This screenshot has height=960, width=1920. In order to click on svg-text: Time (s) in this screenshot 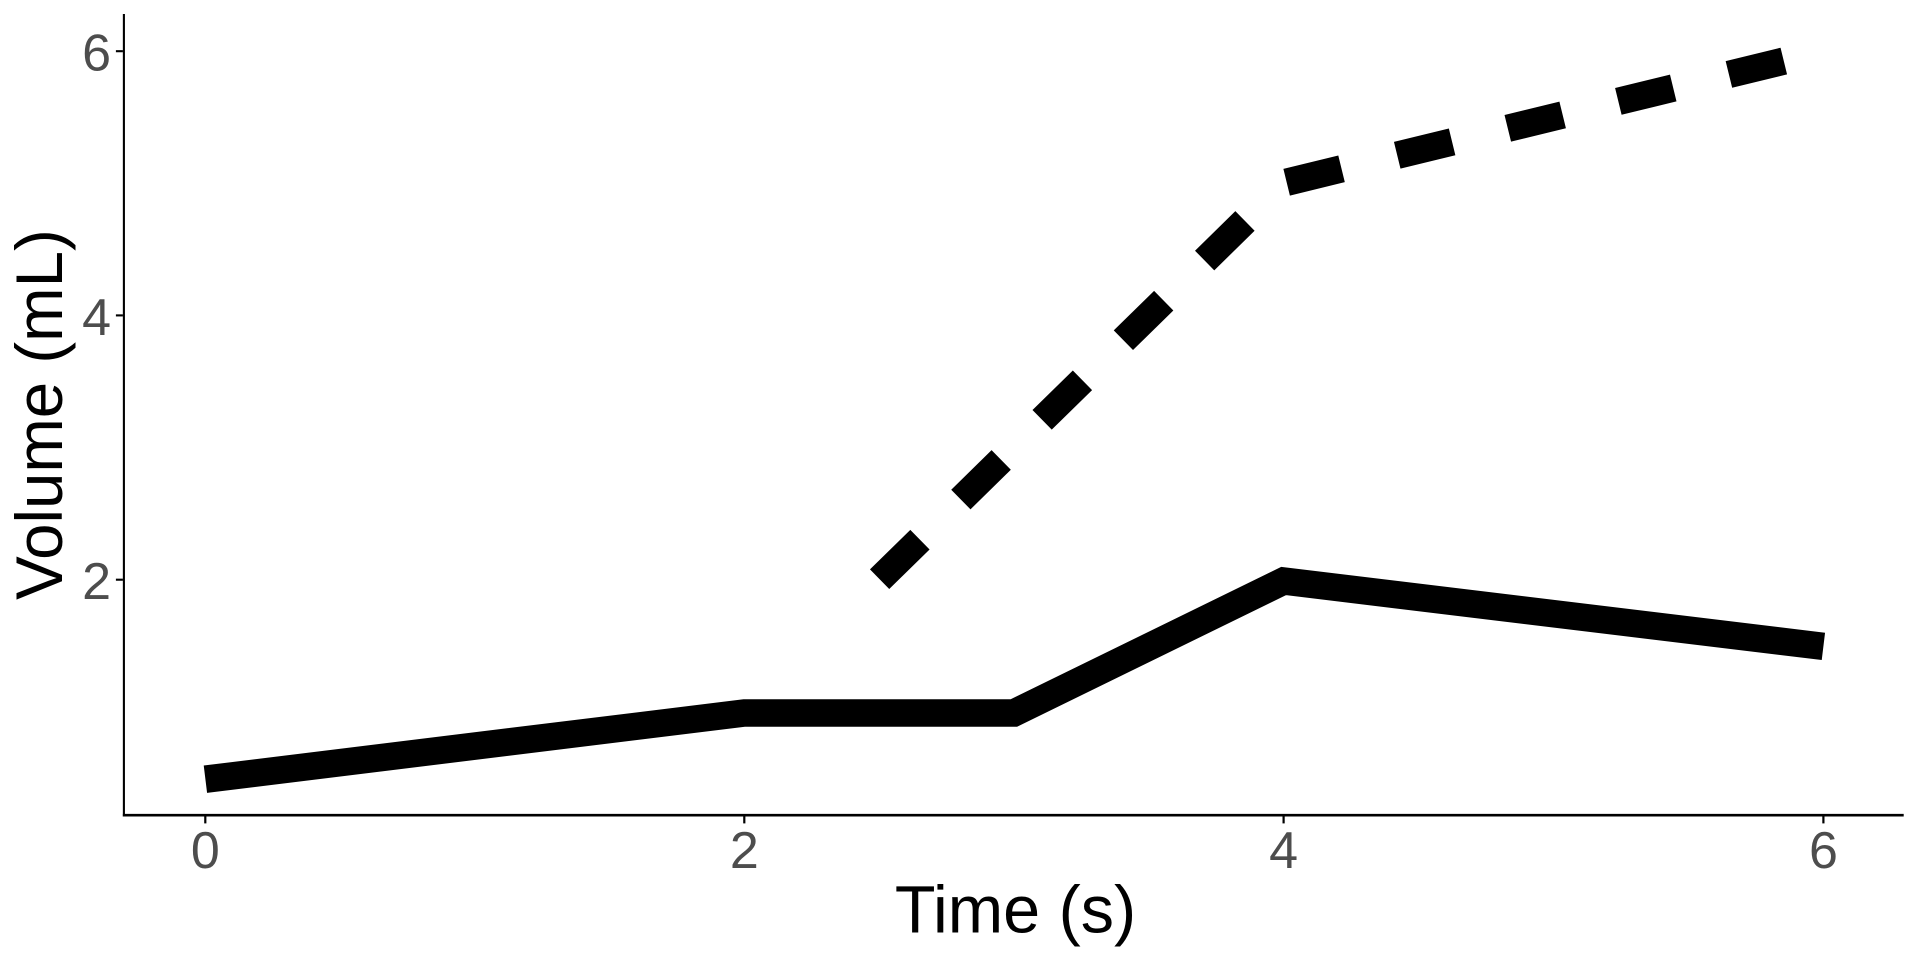, I will do `click(1015, 910)`.